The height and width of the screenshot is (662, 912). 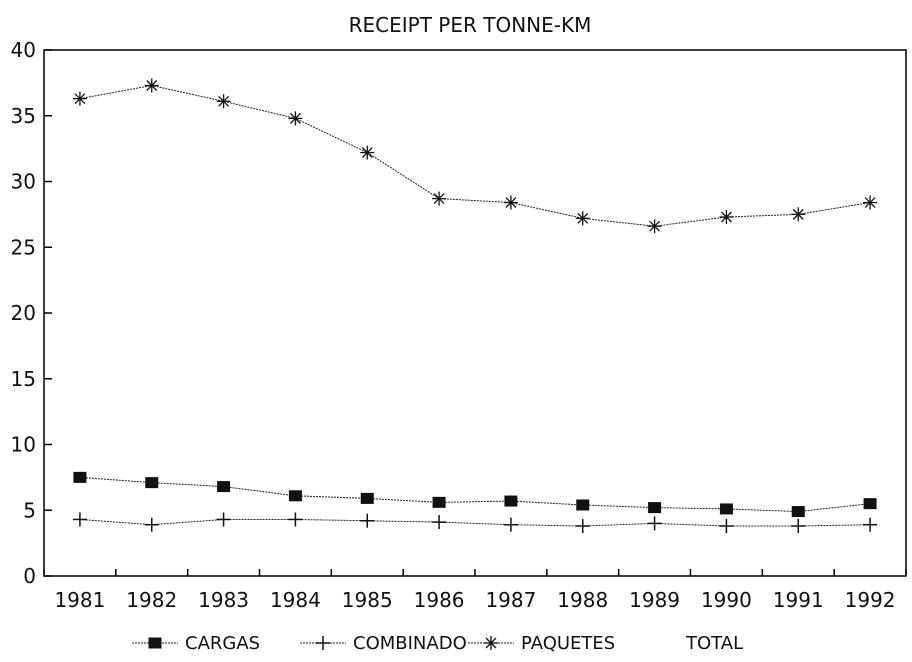 I want to click on x-tick-label: 1982, so click(x=151, y=600).